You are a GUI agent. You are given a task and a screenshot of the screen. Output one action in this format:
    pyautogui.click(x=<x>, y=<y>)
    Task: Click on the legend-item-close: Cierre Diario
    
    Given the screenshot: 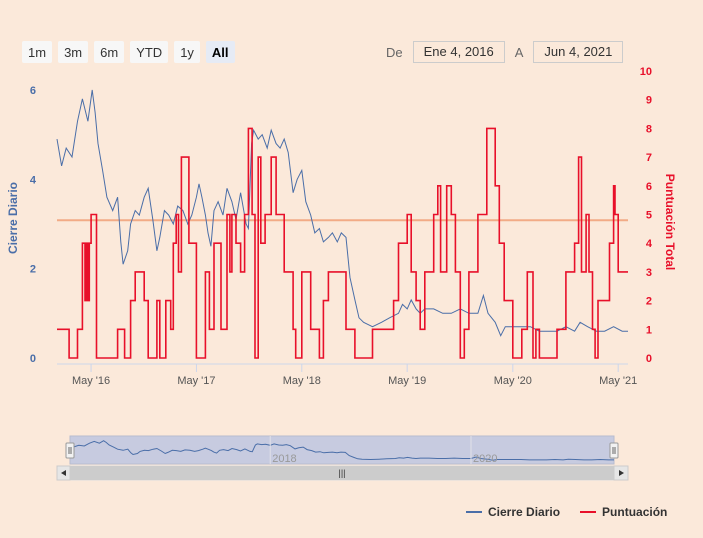 What is the action you would take?
    pyautogui.click(x=513, y=512)
    